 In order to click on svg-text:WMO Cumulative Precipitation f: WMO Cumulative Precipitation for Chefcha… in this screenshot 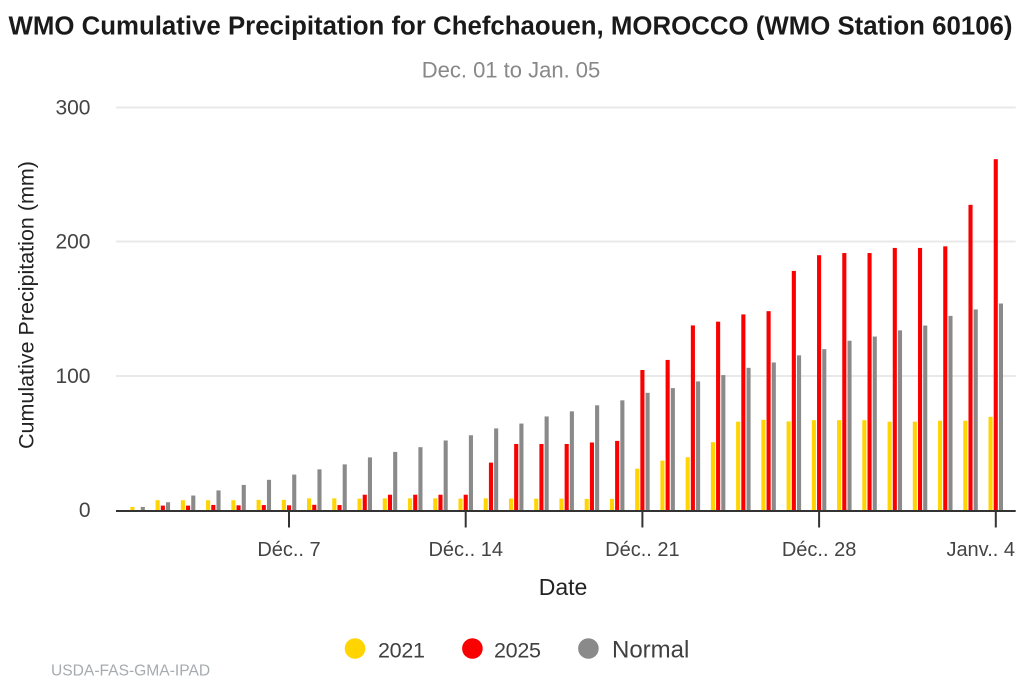, I will do `click(511, 27)`.